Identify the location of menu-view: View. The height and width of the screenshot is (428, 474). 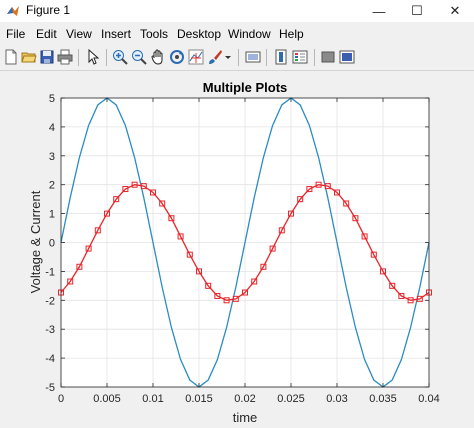
(79, 34).